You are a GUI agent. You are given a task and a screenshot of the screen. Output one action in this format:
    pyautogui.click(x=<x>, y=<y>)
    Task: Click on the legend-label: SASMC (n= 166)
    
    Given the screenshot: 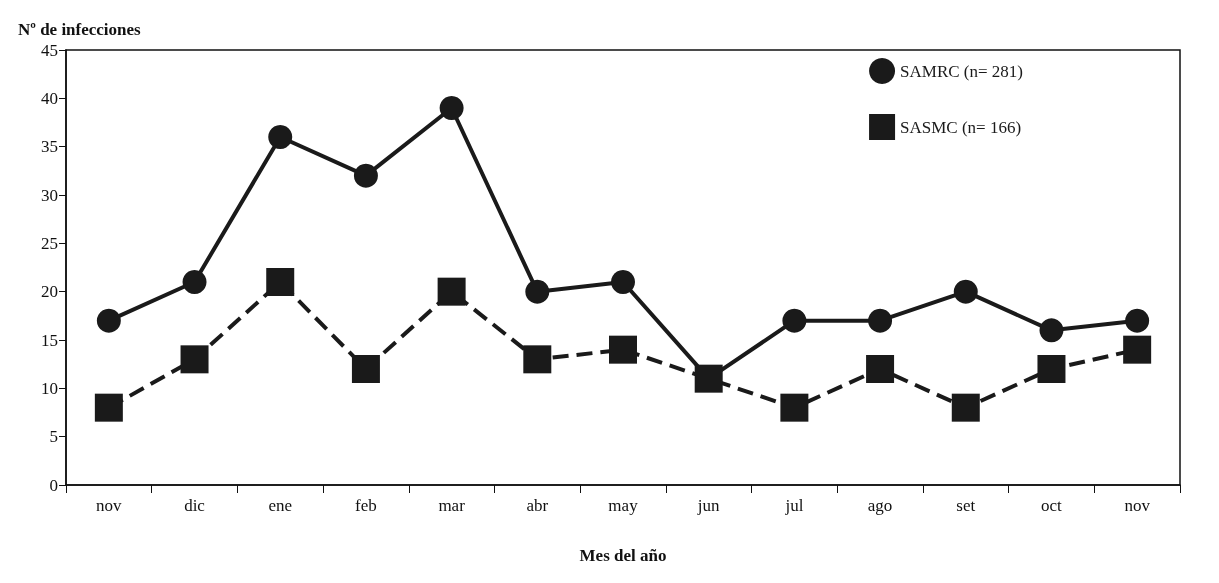 What is the action you would take?
    pyautogui.click(x=961, y=127)
    